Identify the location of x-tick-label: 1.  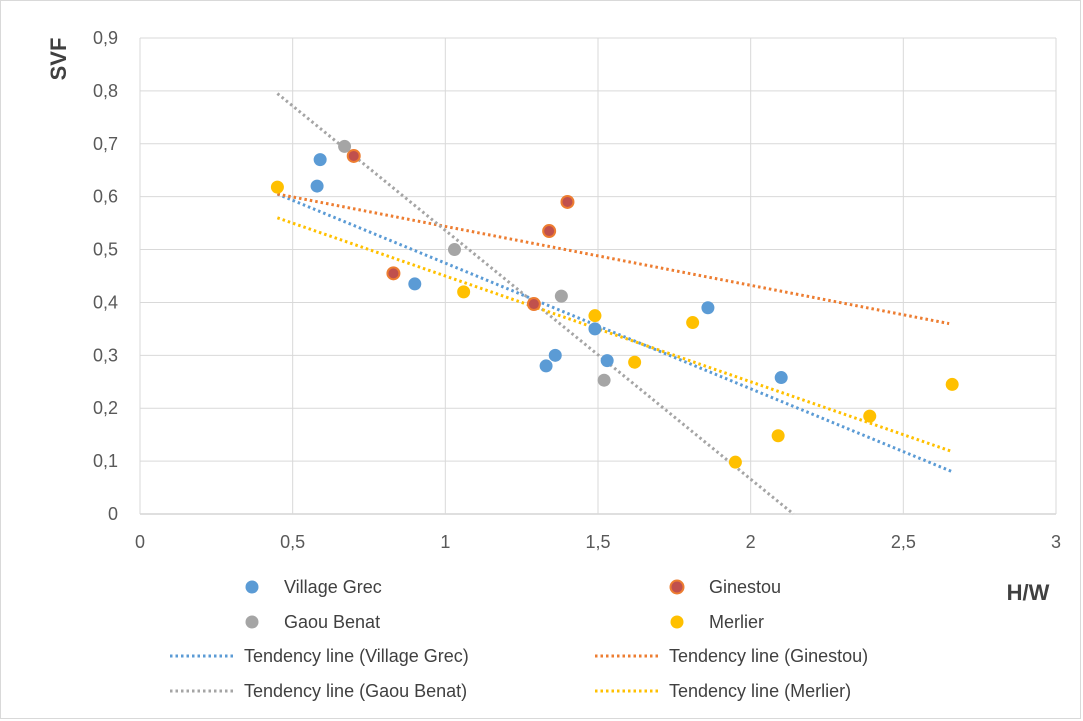
(445, 542).